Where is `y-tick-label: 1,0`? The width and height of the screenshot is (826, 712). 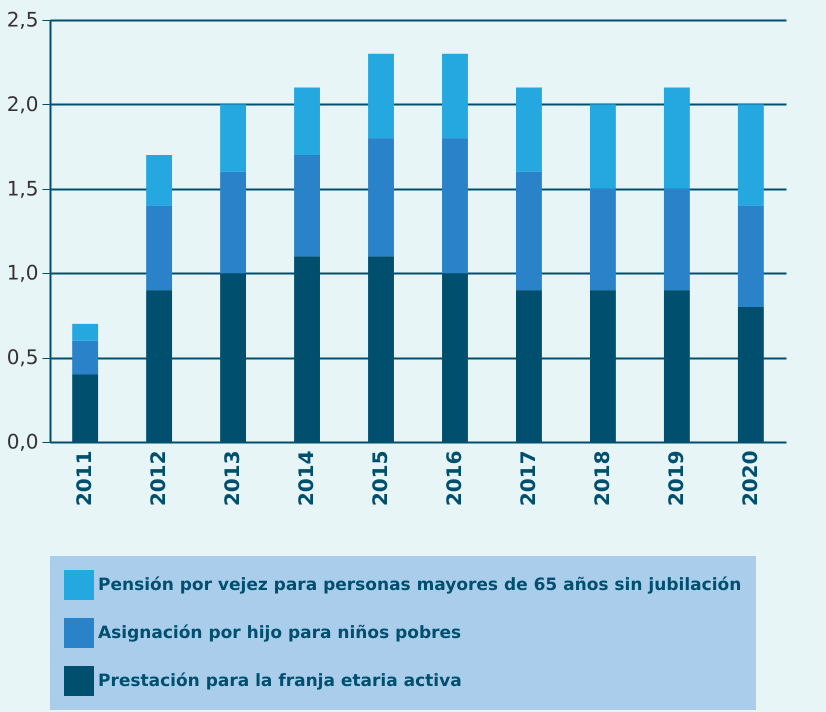 y-tick-label: 1,0 is located at coordinates (22, 272).